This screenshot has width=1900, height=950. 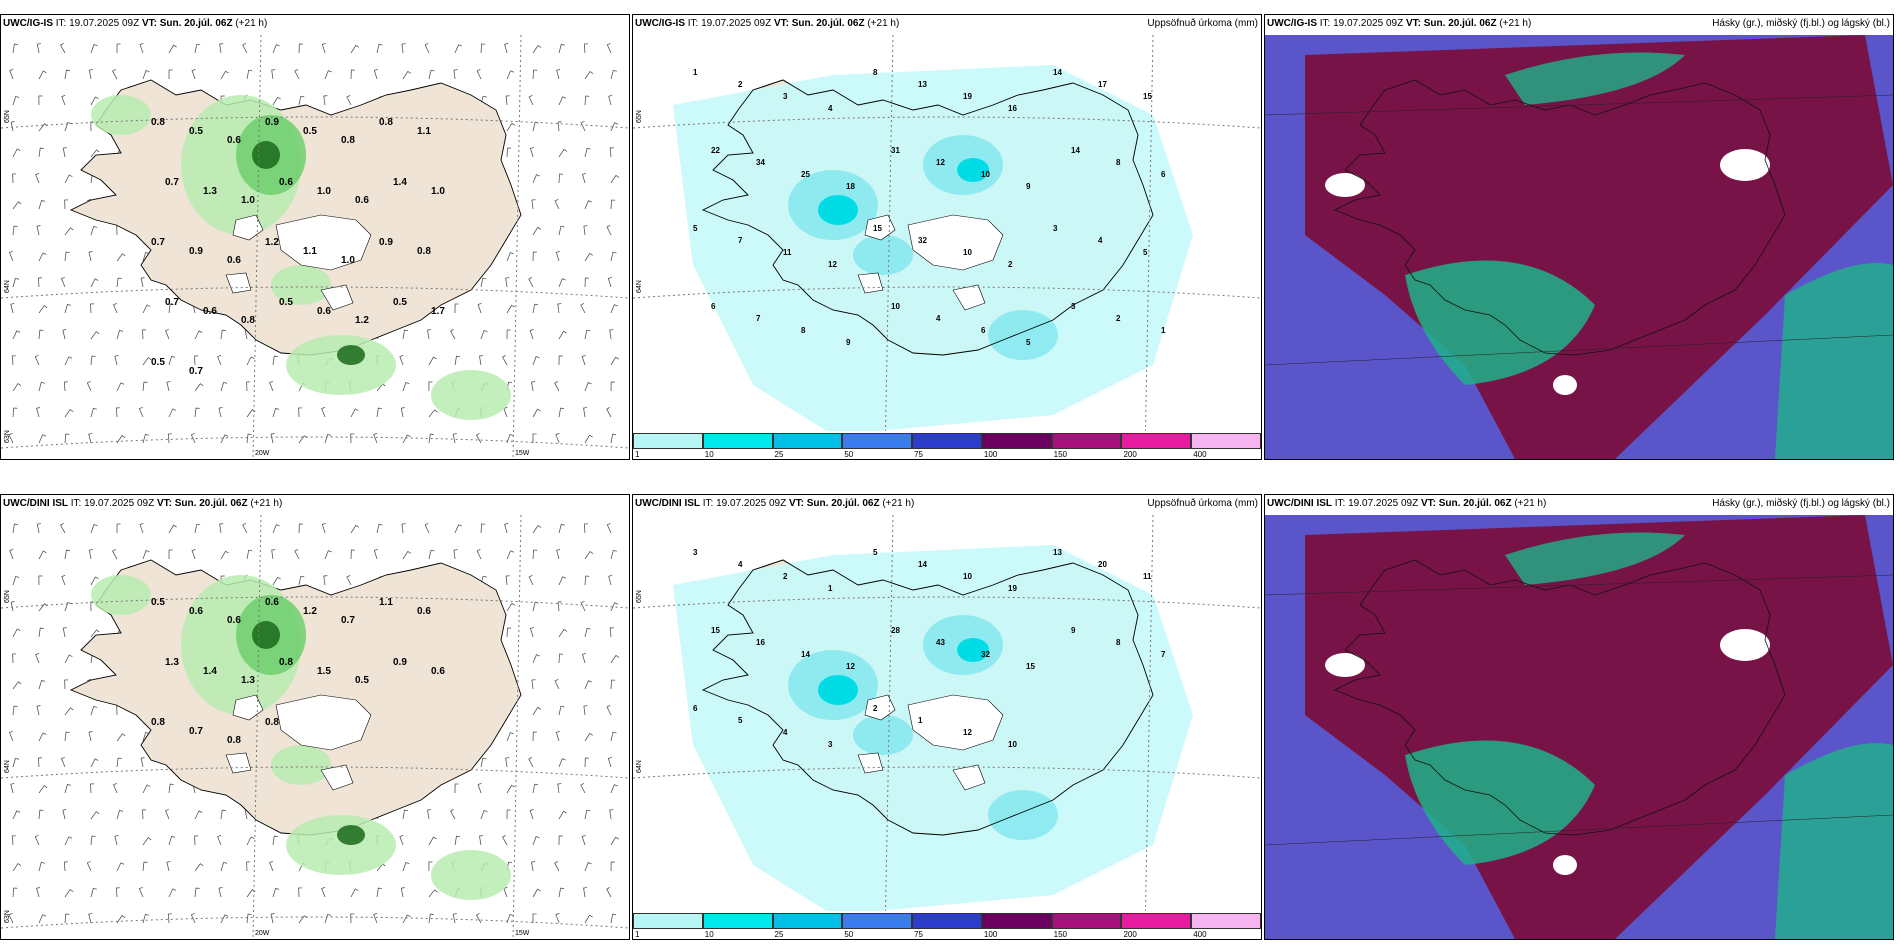 What do you see at coordinates (438, 671) in the screenshot?
I see `gust-value-label: 0.6` at bounding box center [438, 671].